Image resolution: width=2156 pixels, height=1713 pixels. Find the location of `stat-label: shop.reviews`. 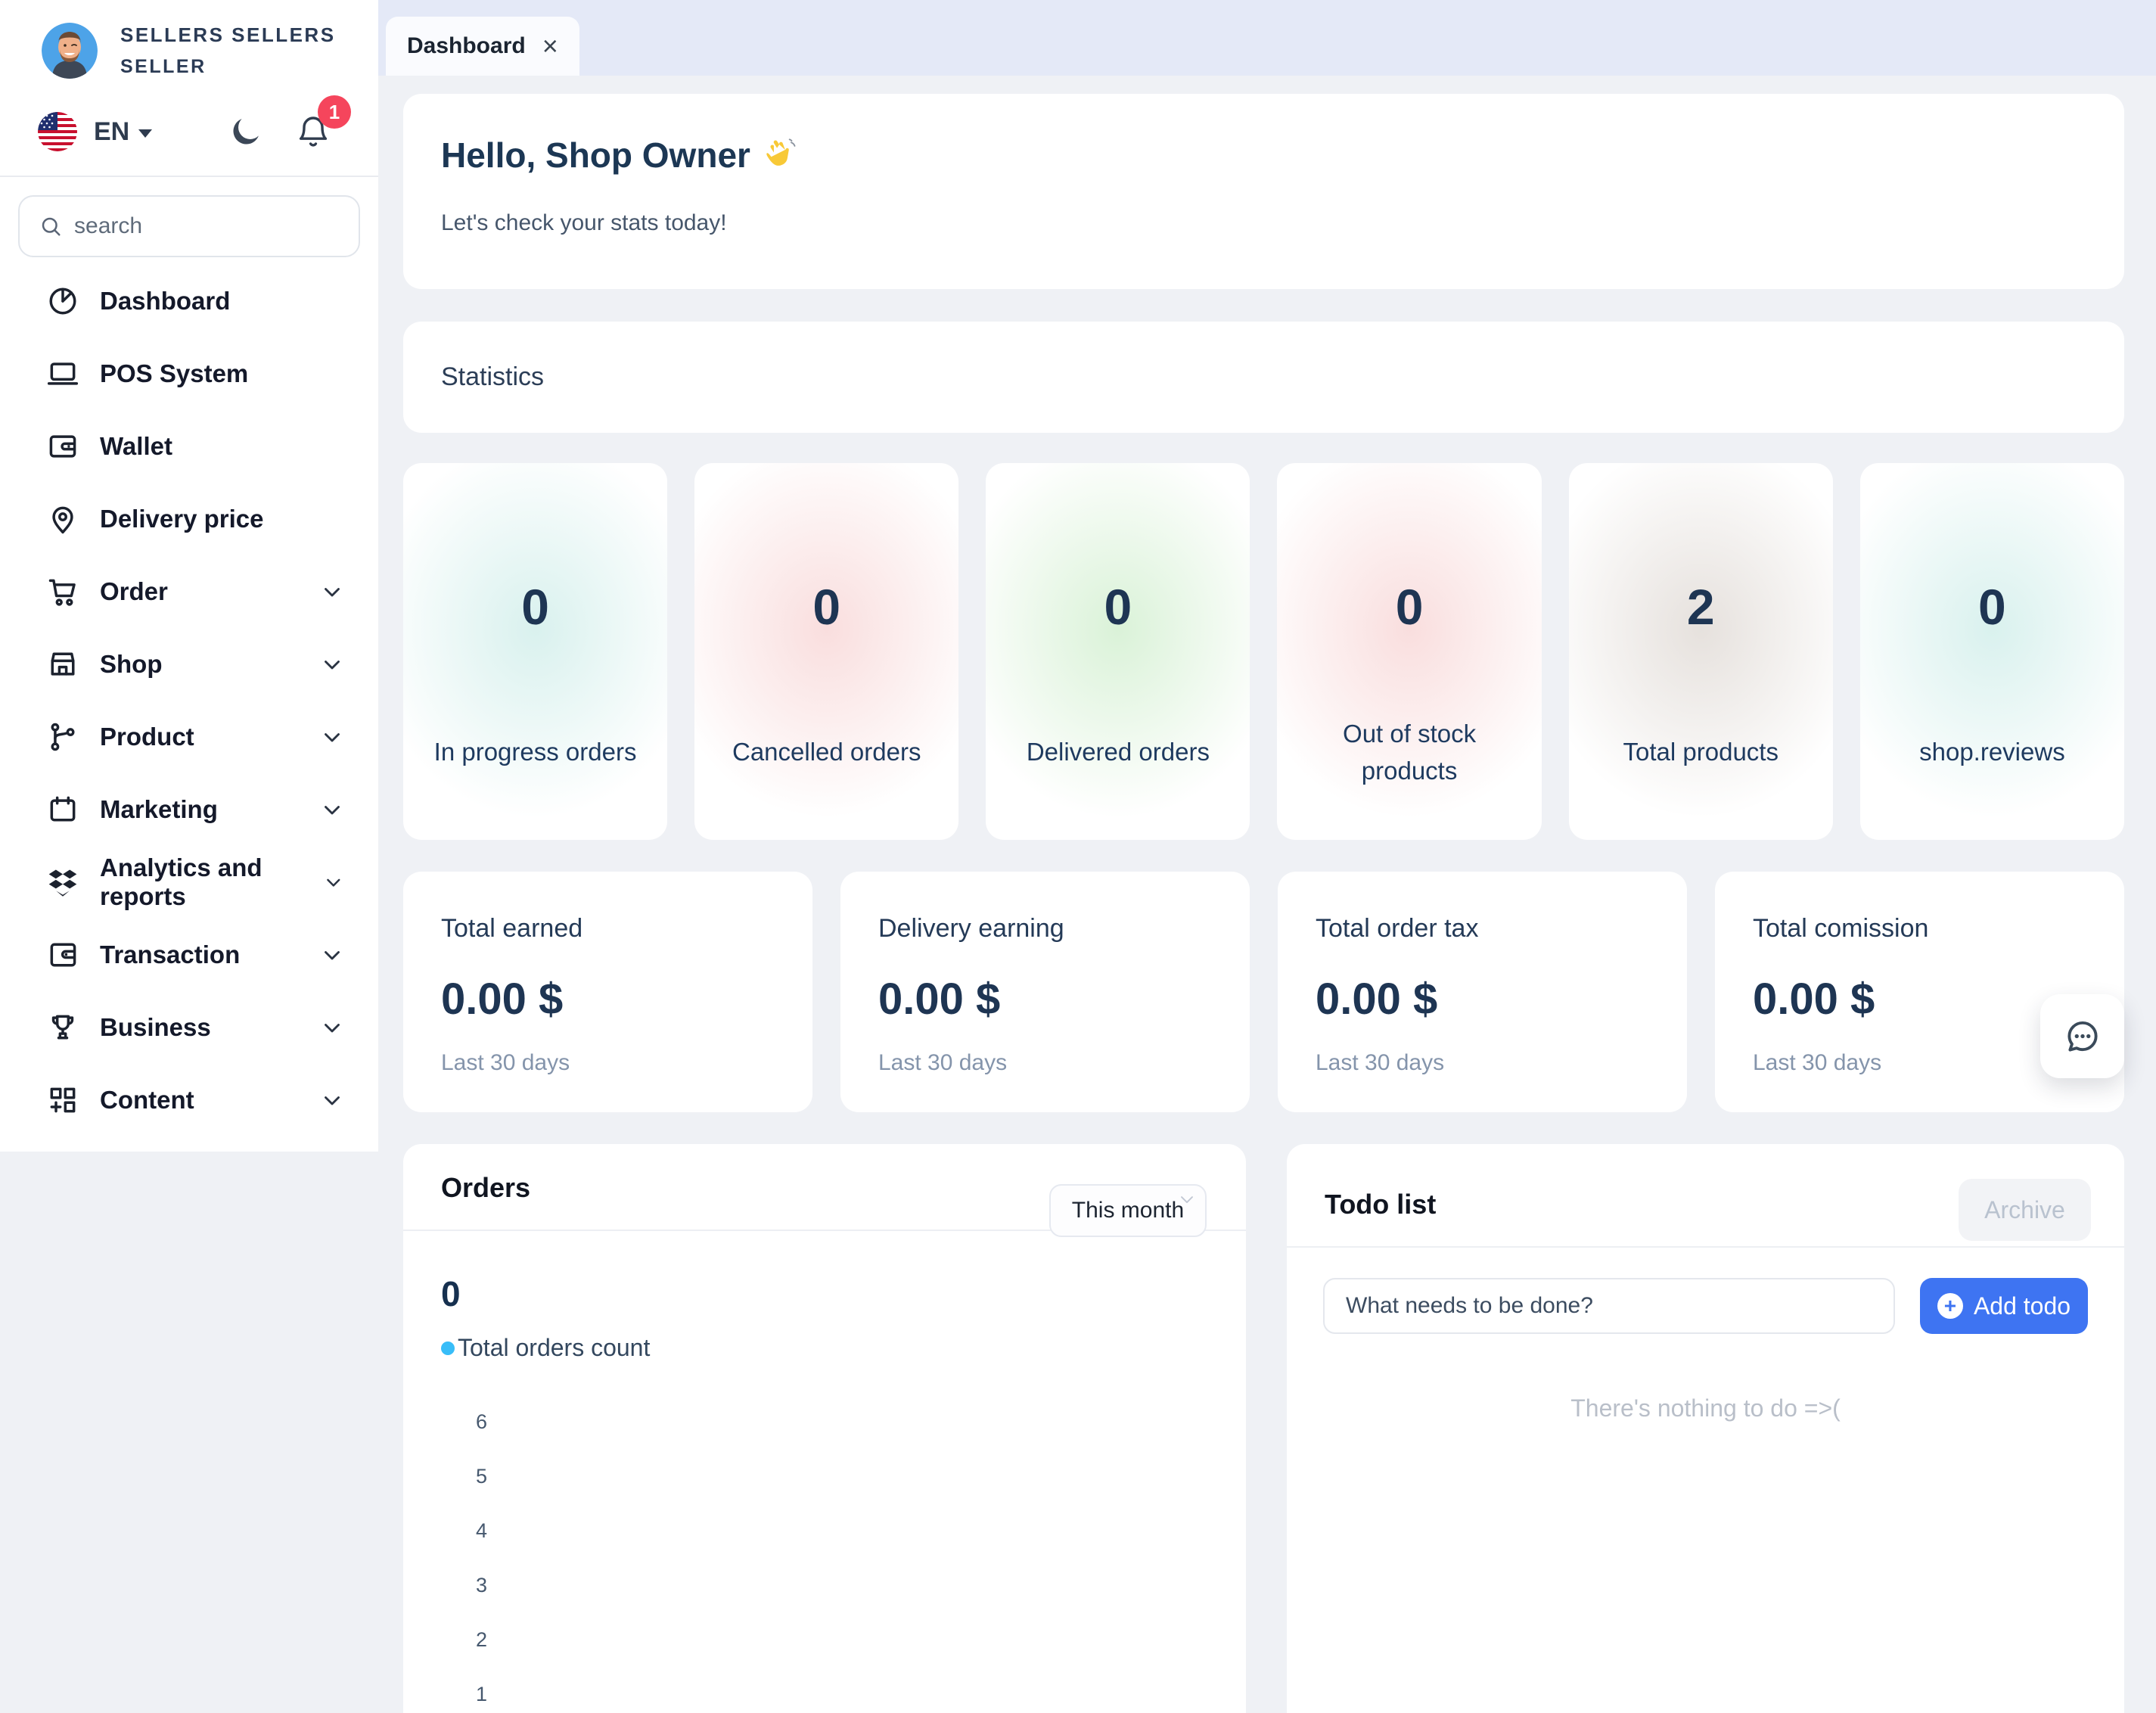

stat-label: shop.reviews is located at coordinates (1992, 752).